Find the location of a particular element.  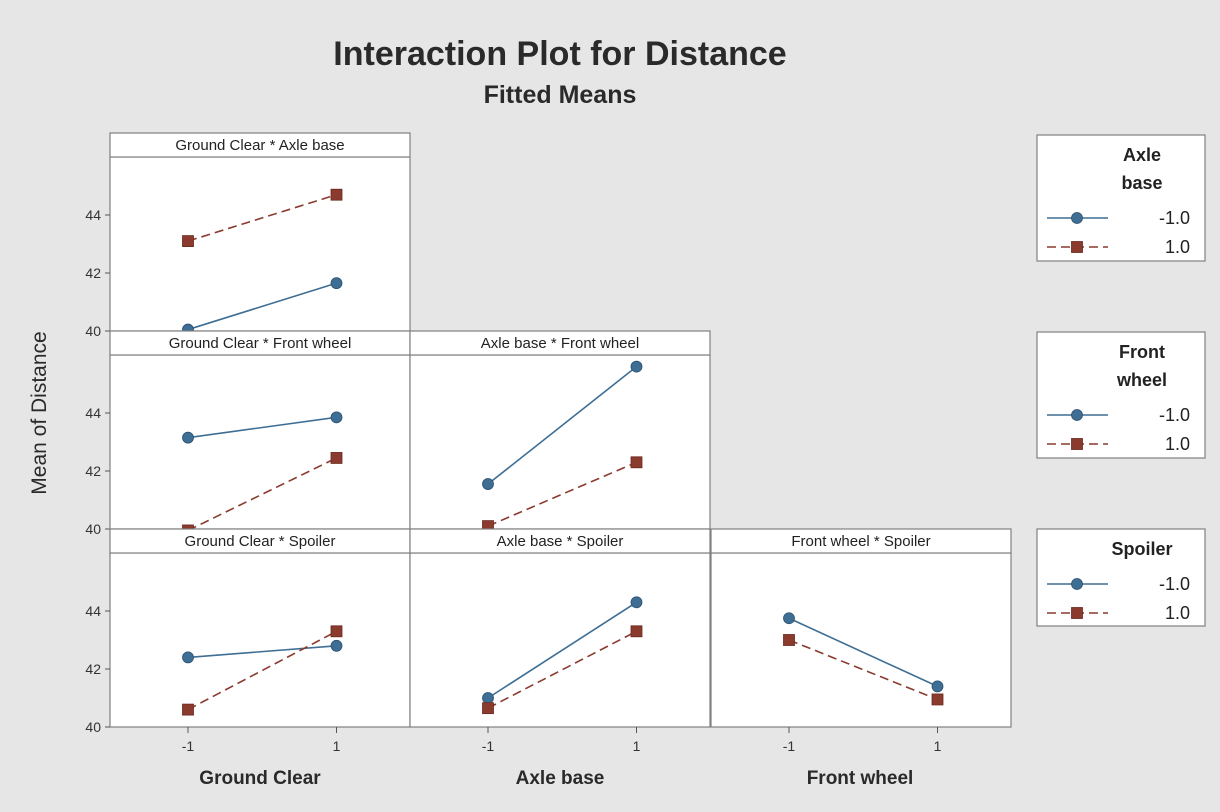

panel-3: Ground Clear * Spoiler 40 42 44 is located at coordinates (248, 631).